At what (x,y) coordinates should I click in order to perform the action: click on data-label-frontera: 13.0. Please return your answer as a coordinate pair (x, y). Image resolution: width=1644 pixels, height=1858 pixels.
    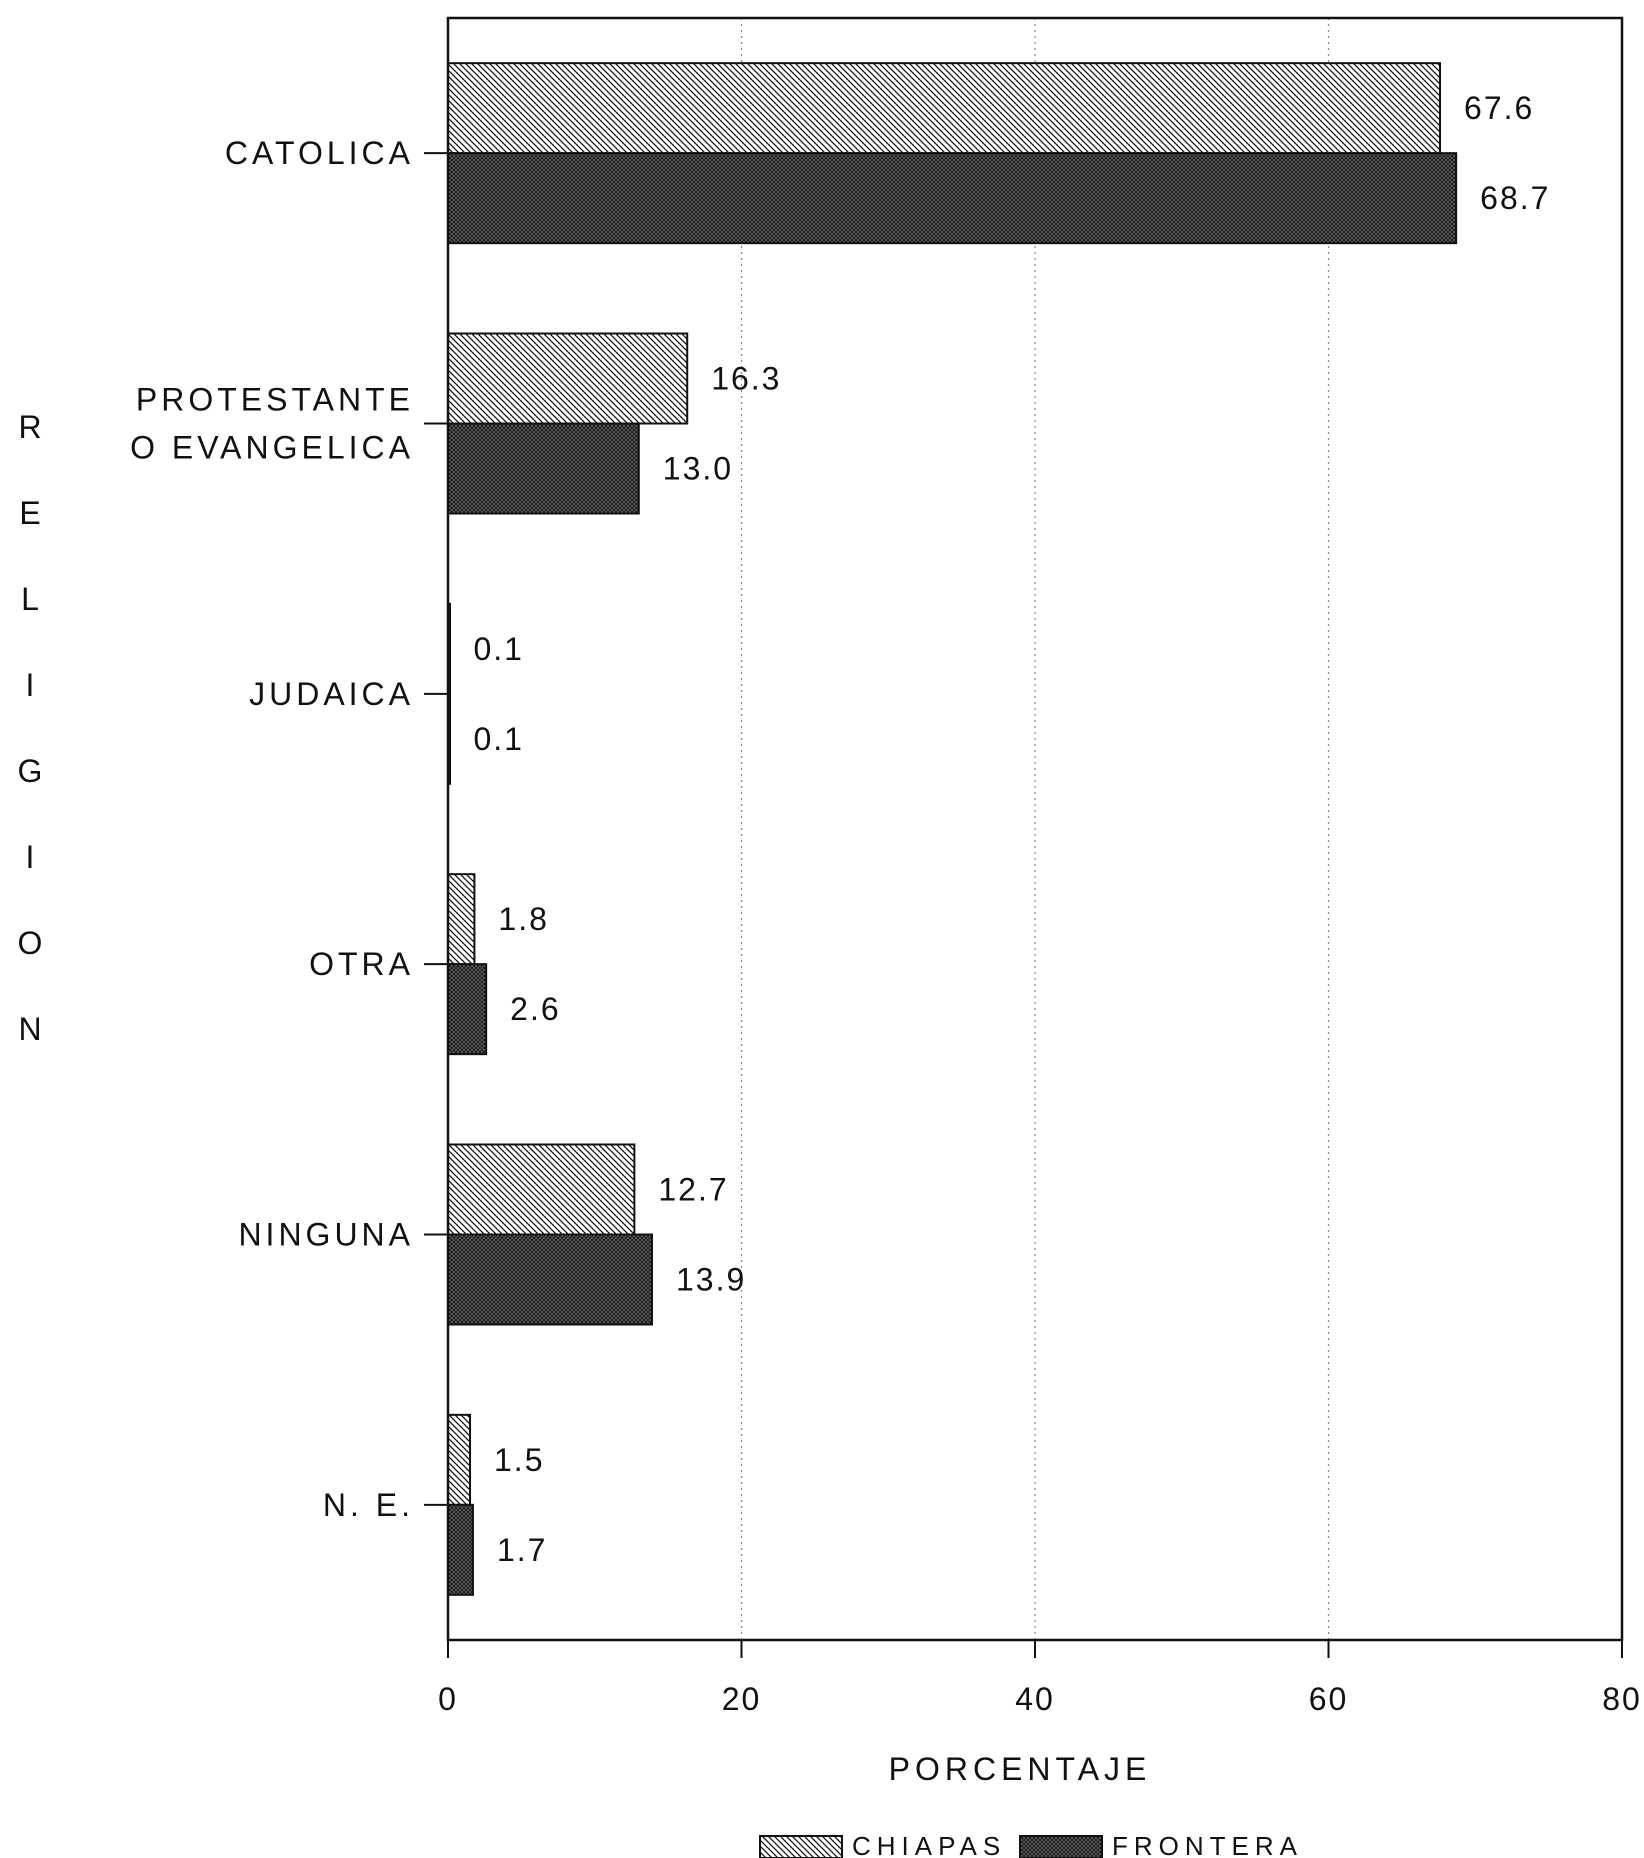
    Looking at the image, I should click on (698, 469).